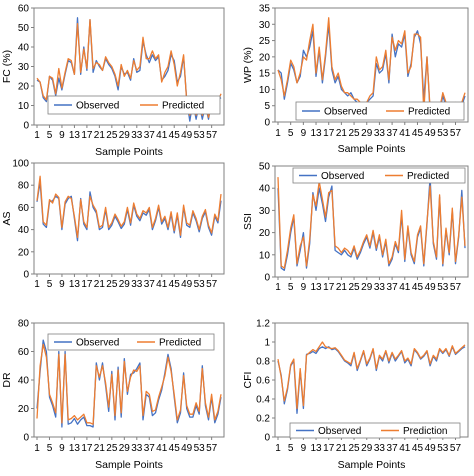 Image resolution: width=474 pixels, height=476 pixels. What do you see at coordinates (267, 343) in the screenshot?
I see `y-tick-label: 1` at bounding box center [267, 343].